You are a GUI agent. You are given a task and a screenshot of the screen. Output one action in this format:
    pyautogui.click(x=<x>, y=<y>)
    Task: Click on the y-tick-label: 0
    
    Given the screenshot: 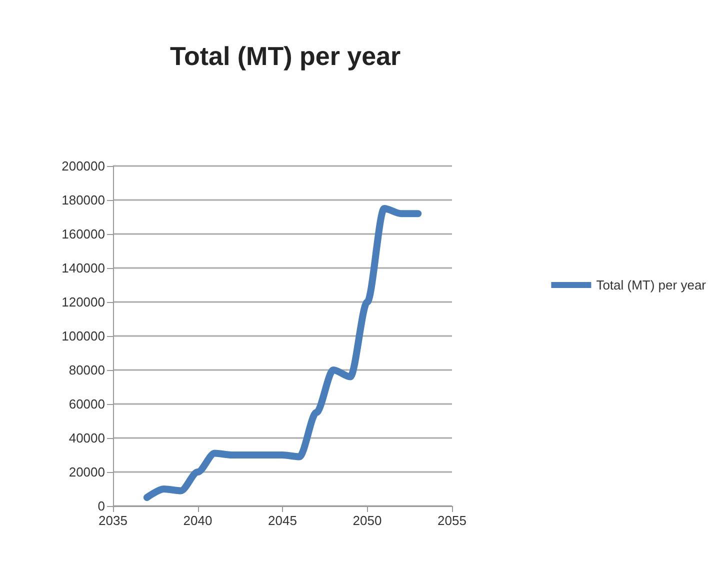 What is the action you would take?
    pyautogui.click(x=101, y=506)
    